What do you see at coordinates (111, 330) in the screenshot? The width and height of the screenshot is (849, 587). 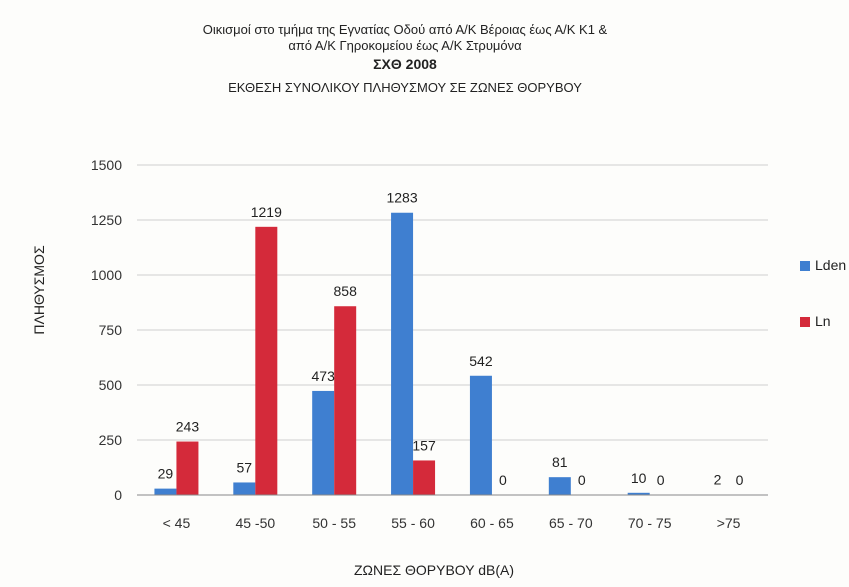 I see `y-tick-label: 750` at bounding box center [111, 330].